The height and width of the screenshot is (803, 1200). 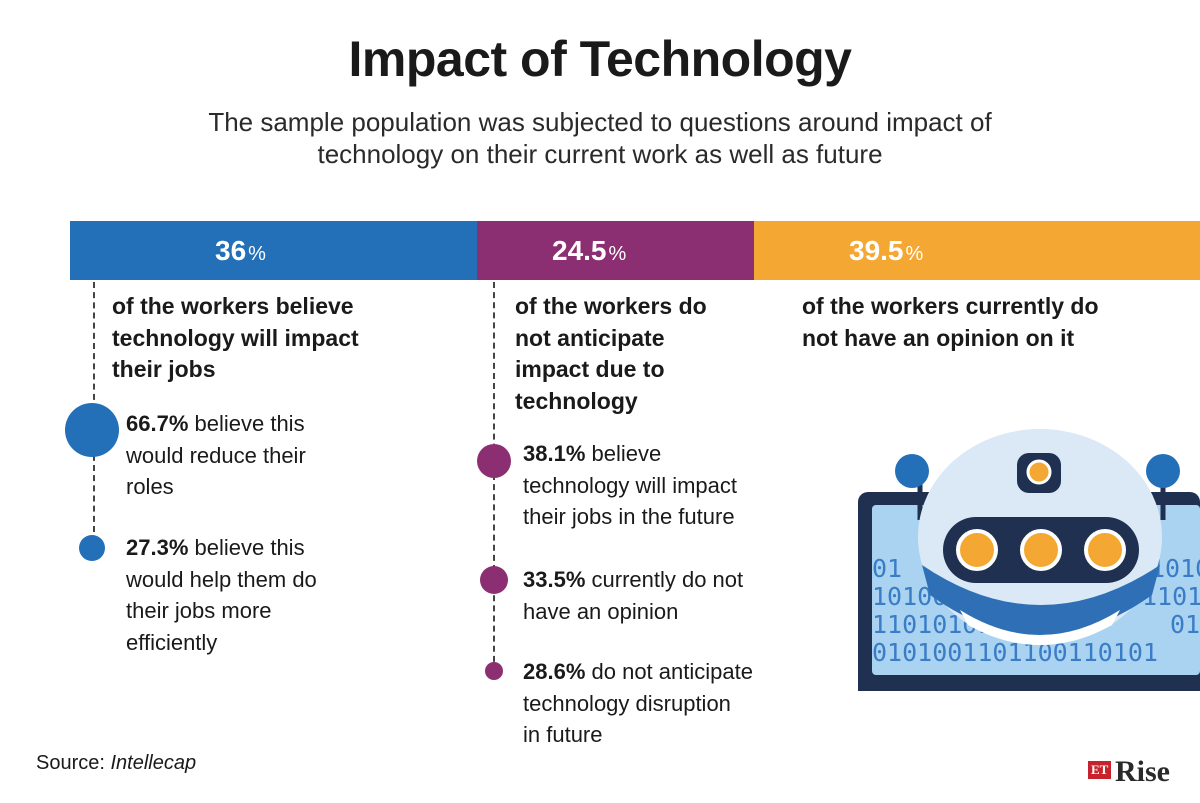 What do you see at coordinates (1039, 472) in the screenshot?
I see `robot-top-light-icon` at bounding box center [1039, 472].